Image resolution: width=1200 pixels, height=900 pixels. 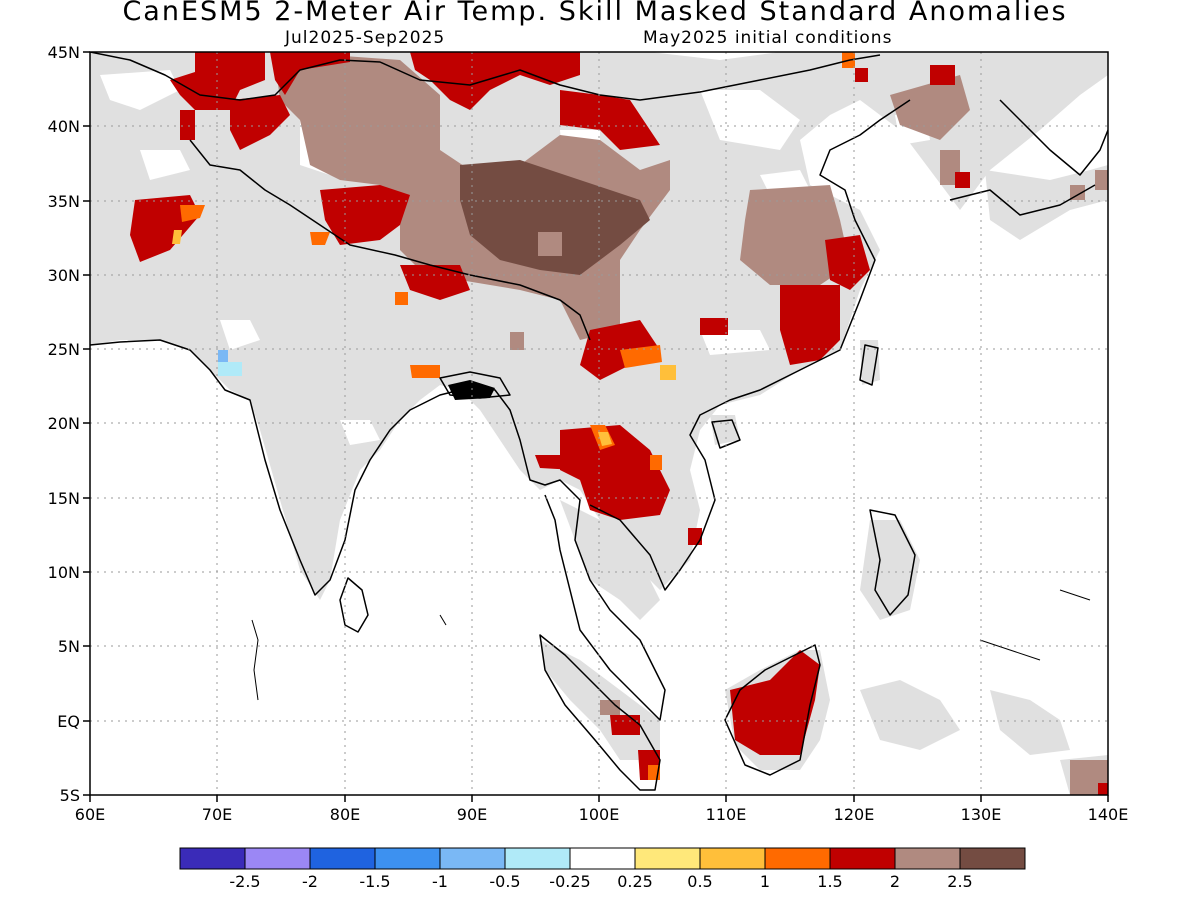 I want to click on lon-label: 100E, so click(x=599, y=814).